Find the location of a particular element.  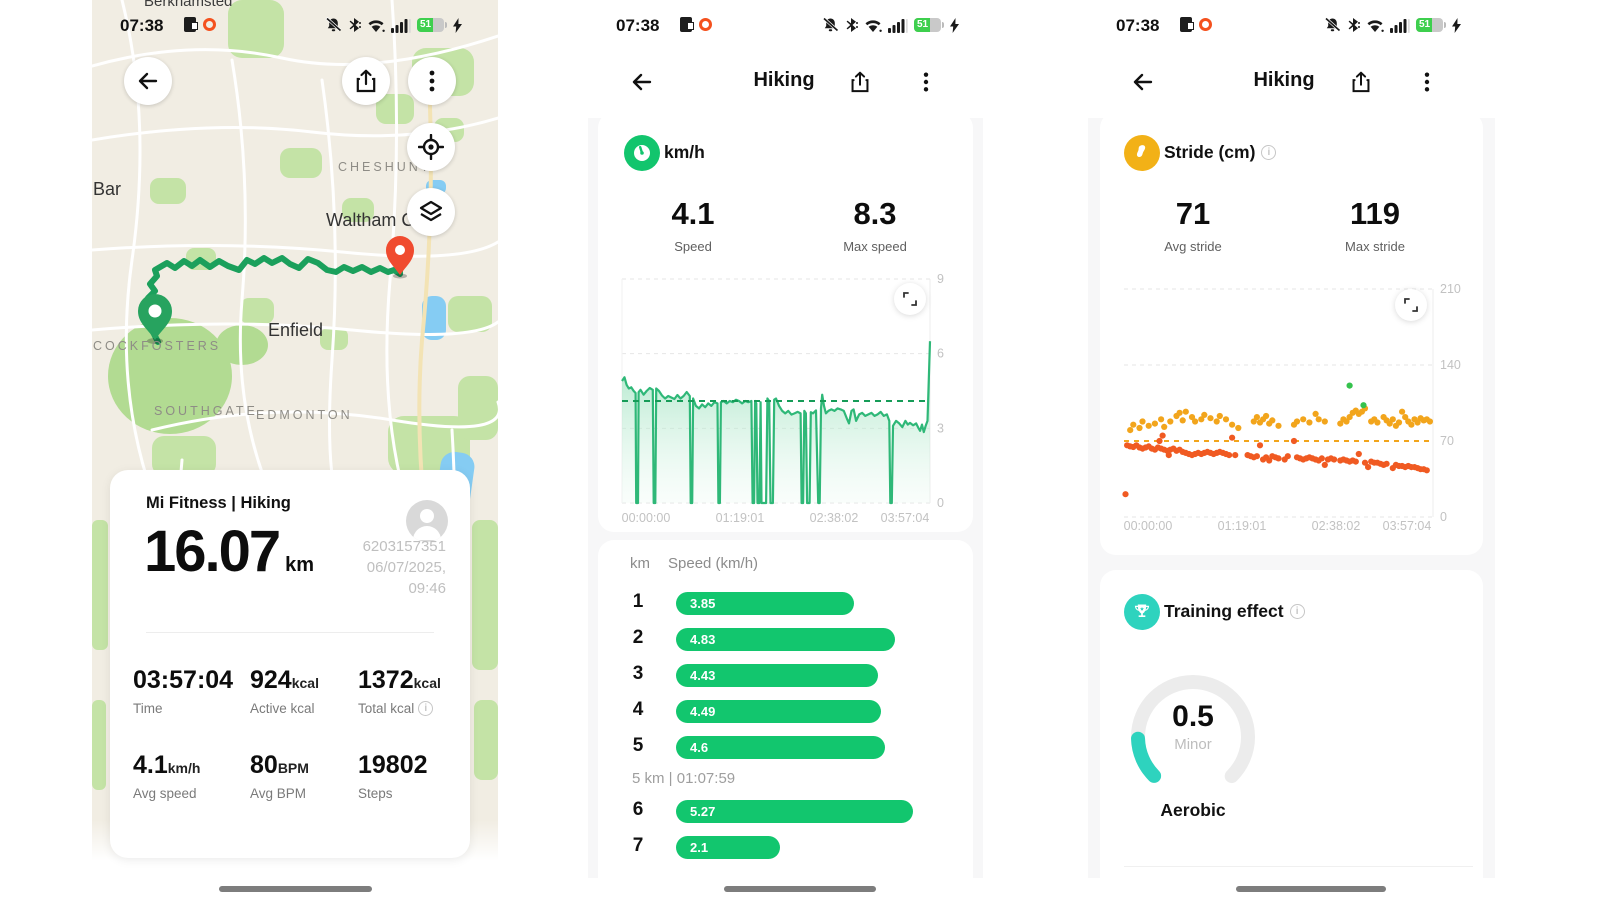

svg-text: 9 is located at coordinates (940, 279).